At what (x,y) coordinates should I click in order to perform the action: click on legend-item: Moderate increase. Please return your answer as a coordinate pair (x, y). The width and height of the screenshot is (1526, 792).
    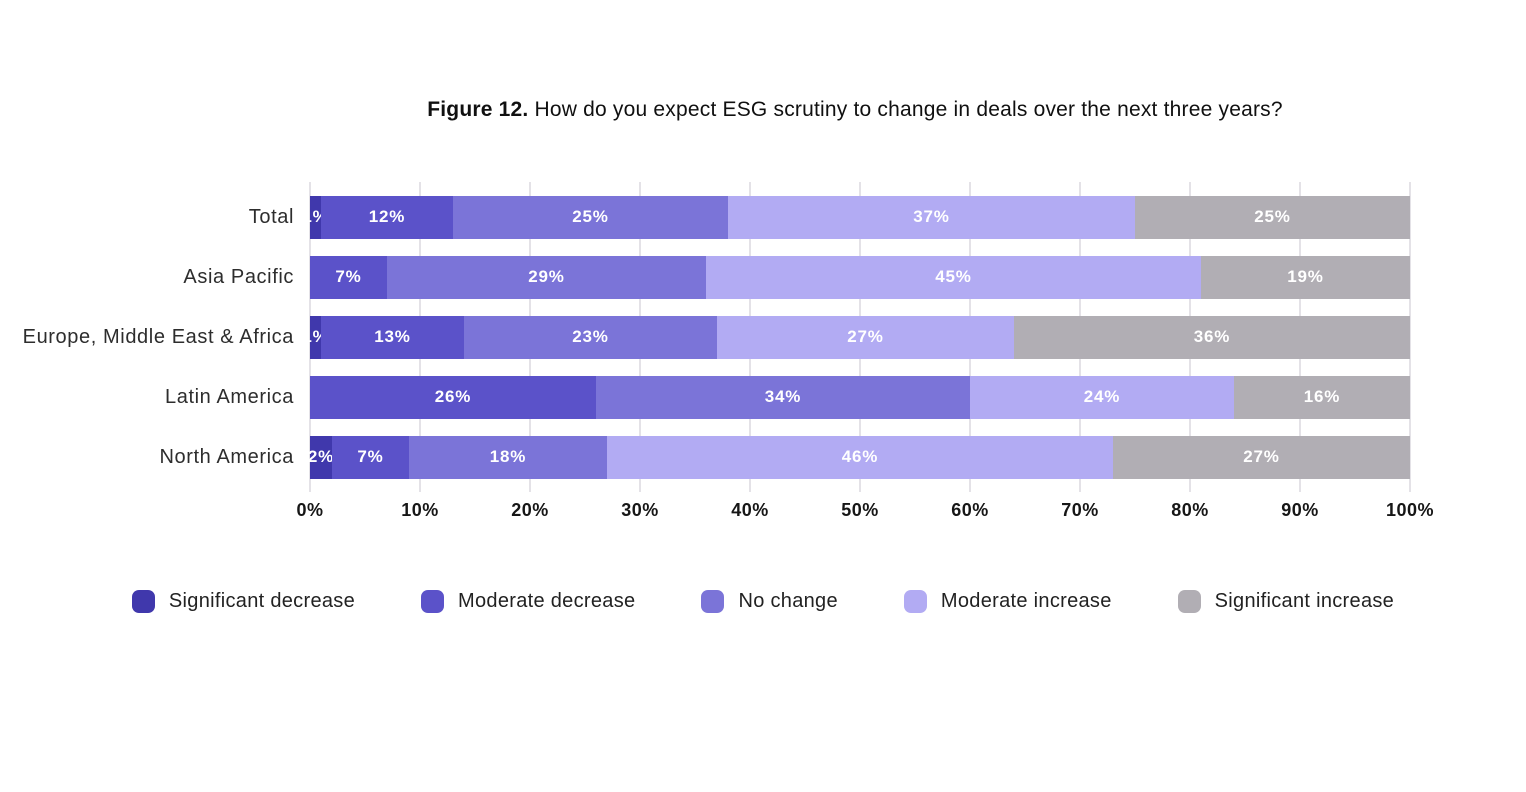
    Looking at the image, I should click on (1007, 601).